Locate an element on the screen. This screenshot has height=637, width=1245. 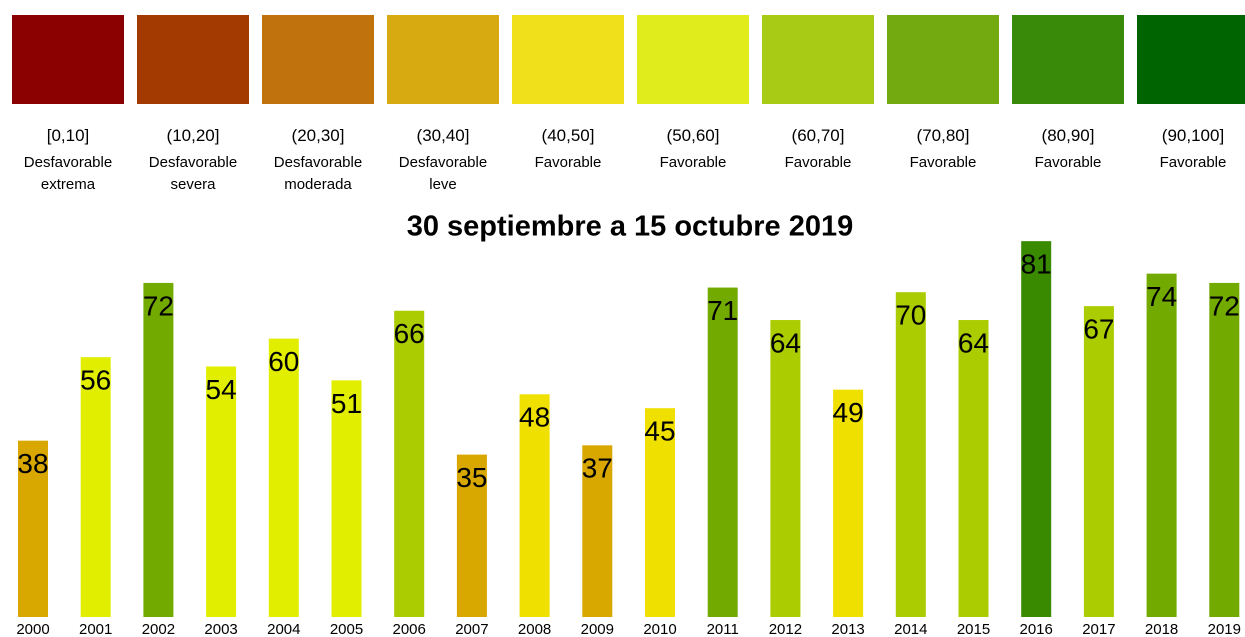
legend-item: (70,80] Favorable is located at coordinates (943, 94).